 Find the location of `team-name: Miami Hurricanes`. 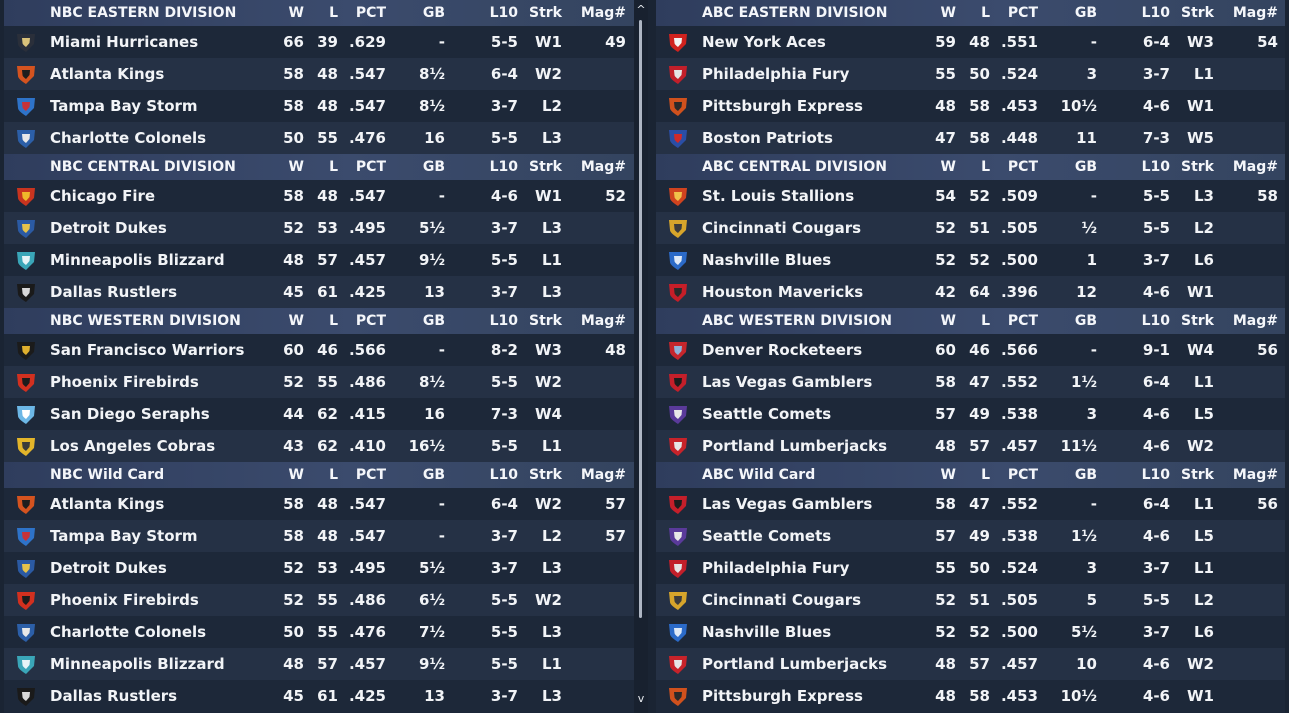

team-name: Miami Hurricanes is located at coordinates (124, 42).